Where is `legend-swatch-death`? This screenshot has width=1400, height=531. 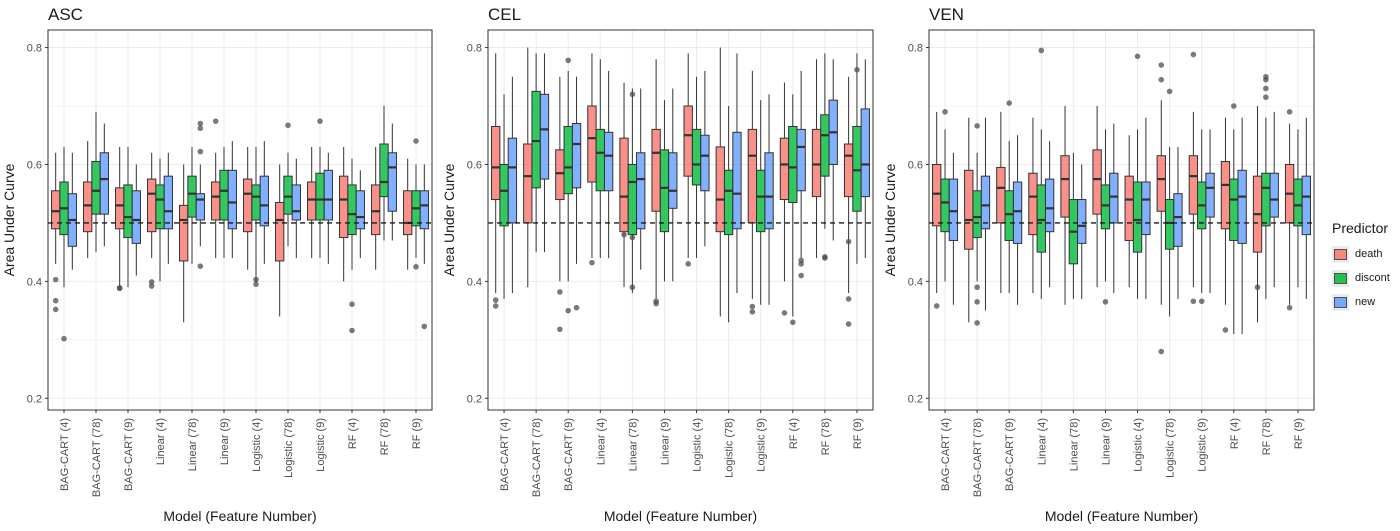
legend-swatch-death is located at coordinates (1340, 254).